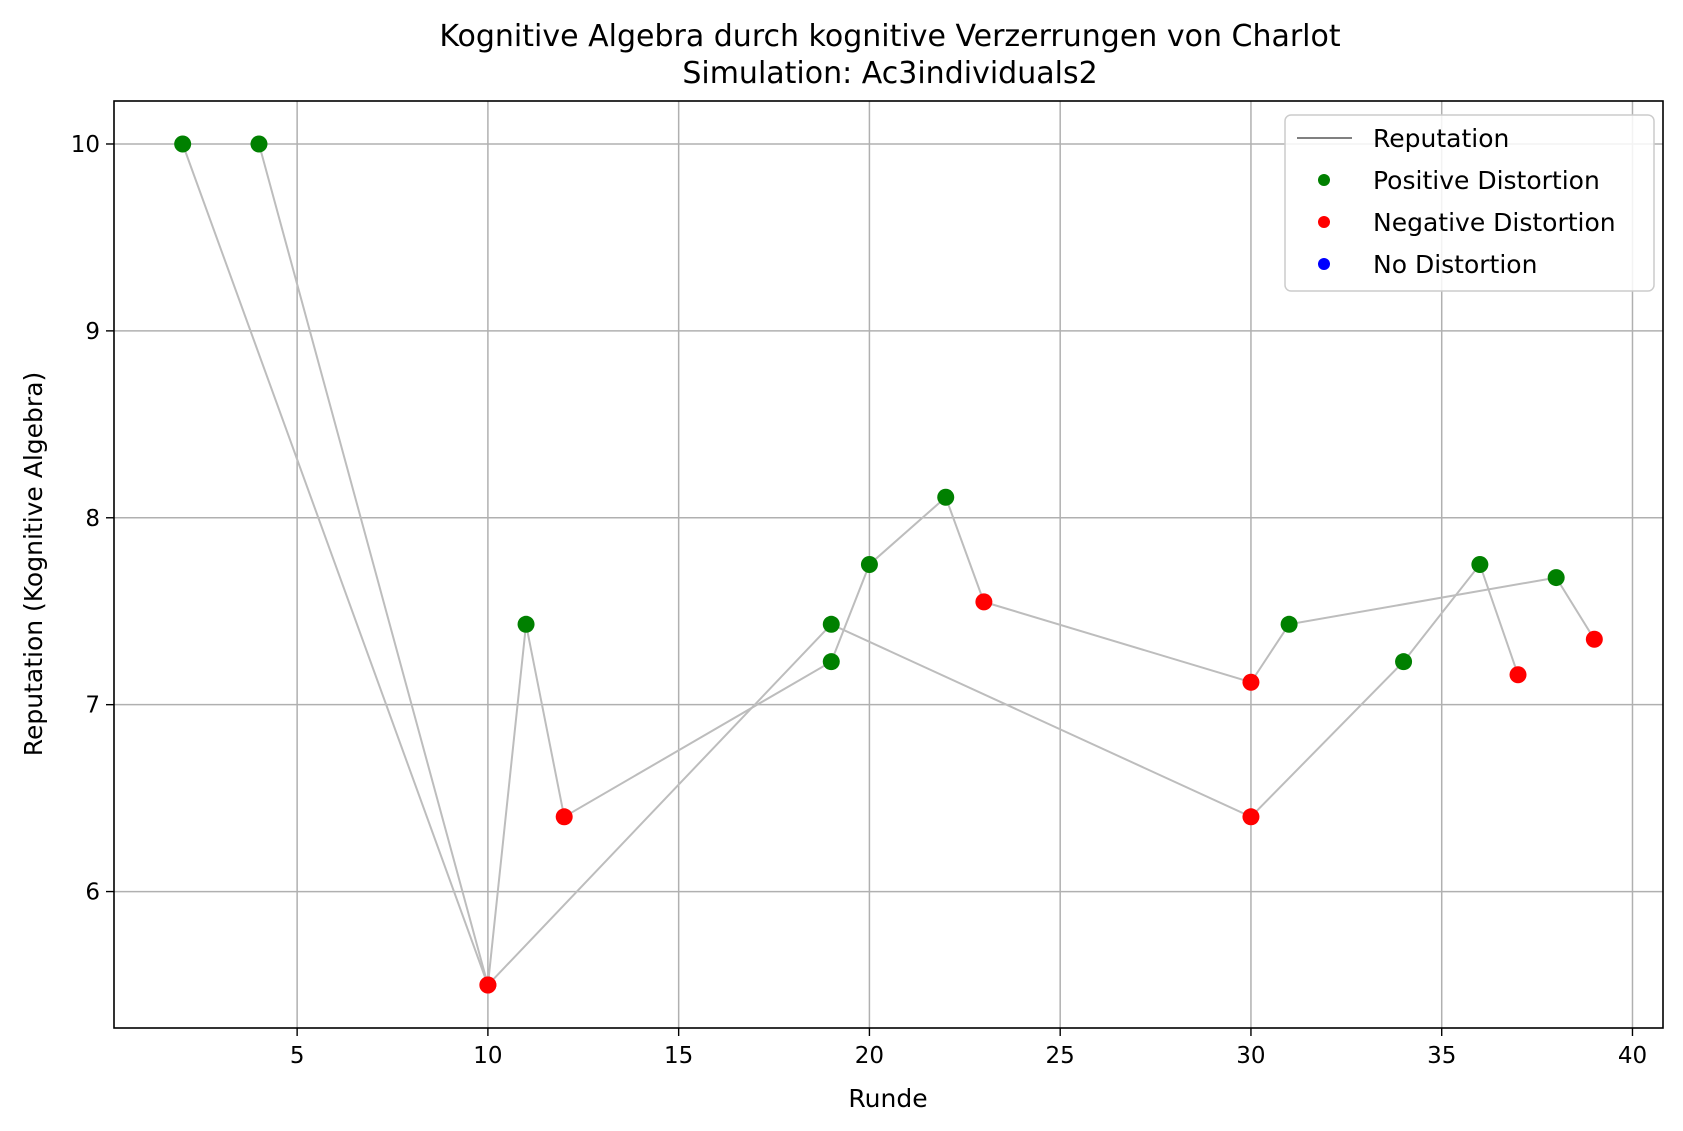 The image size is (1683, 1131). Describe the element at coordinates (1632, 1056) in the screenshot. I see `x-tick-label: 40` at that location.